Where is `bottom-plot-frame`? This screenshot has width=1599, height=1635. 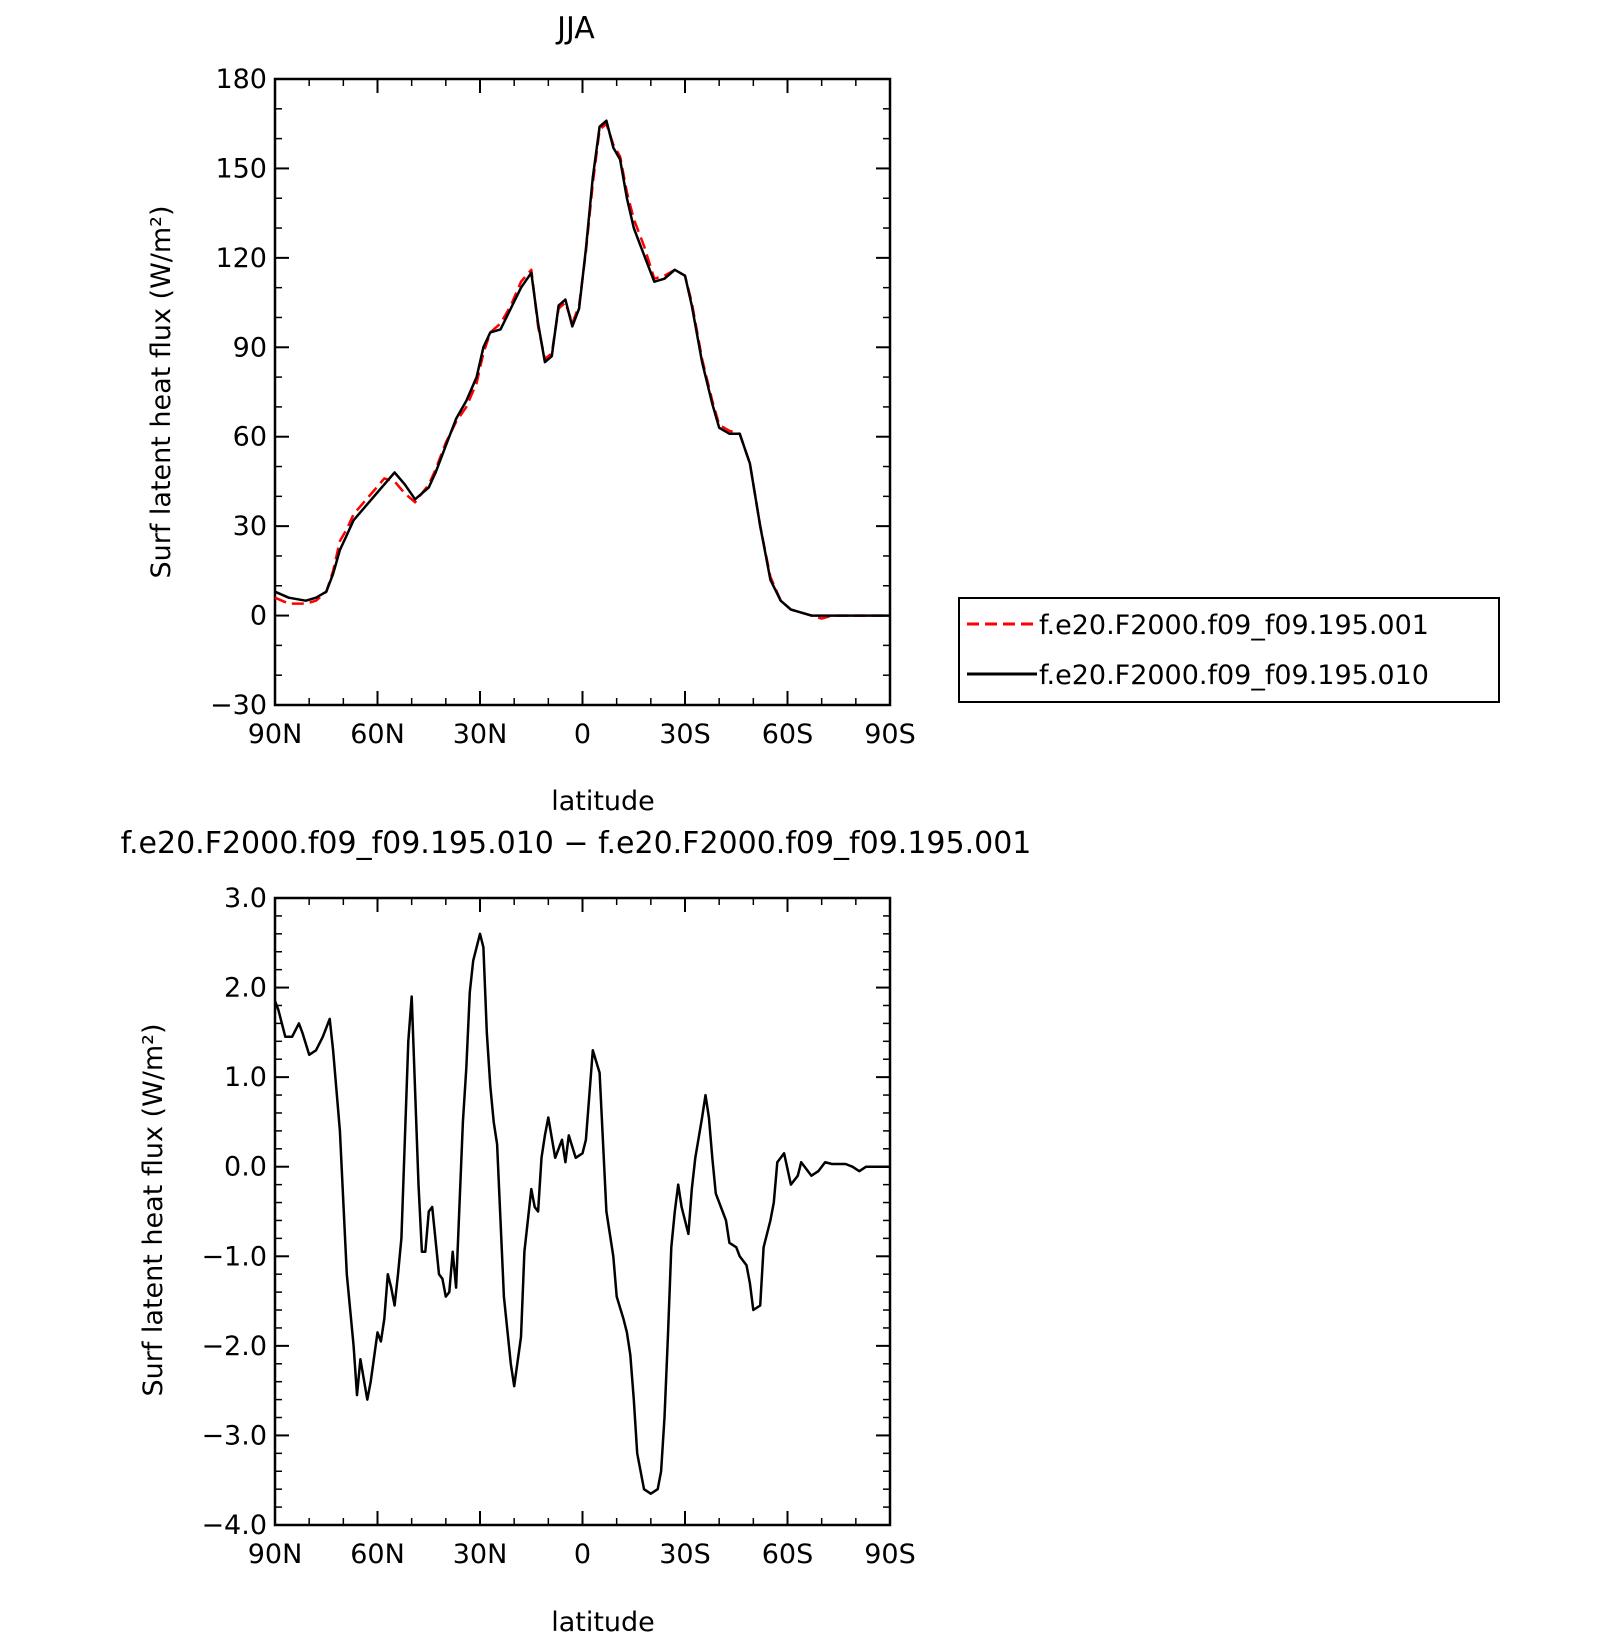 bottom-plot-frame is located at coordinates (582, 1211).